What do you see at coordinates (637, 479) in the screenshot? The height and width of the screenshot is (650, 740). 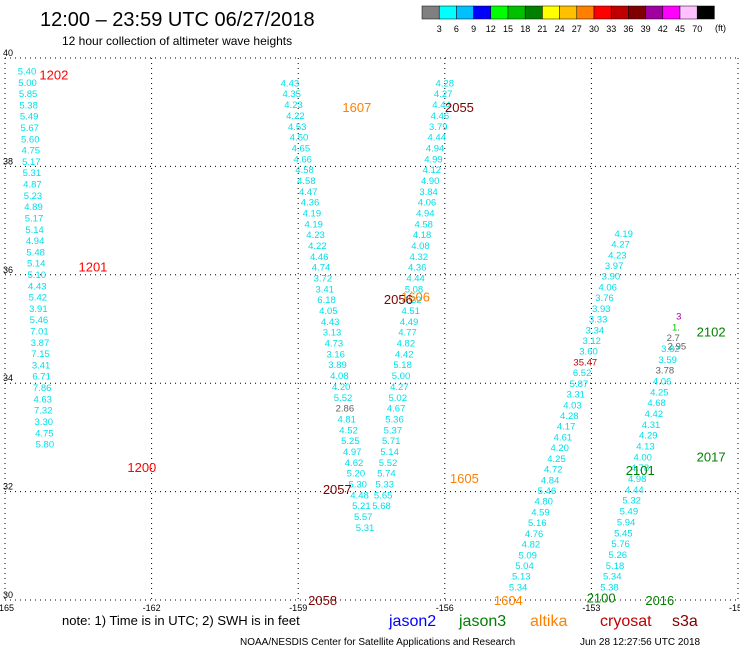 I see `wave-height-value: 4.98` at bounding box center [637, 479].